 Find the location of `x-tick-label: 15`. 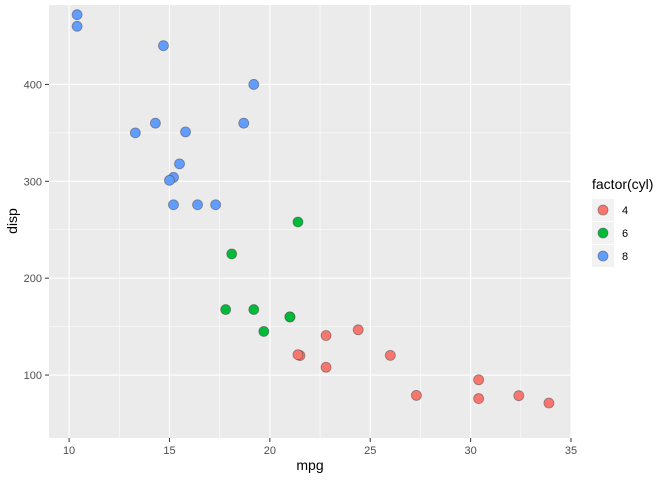

x-tick-label: 15 is located at coordinates (169, 451).